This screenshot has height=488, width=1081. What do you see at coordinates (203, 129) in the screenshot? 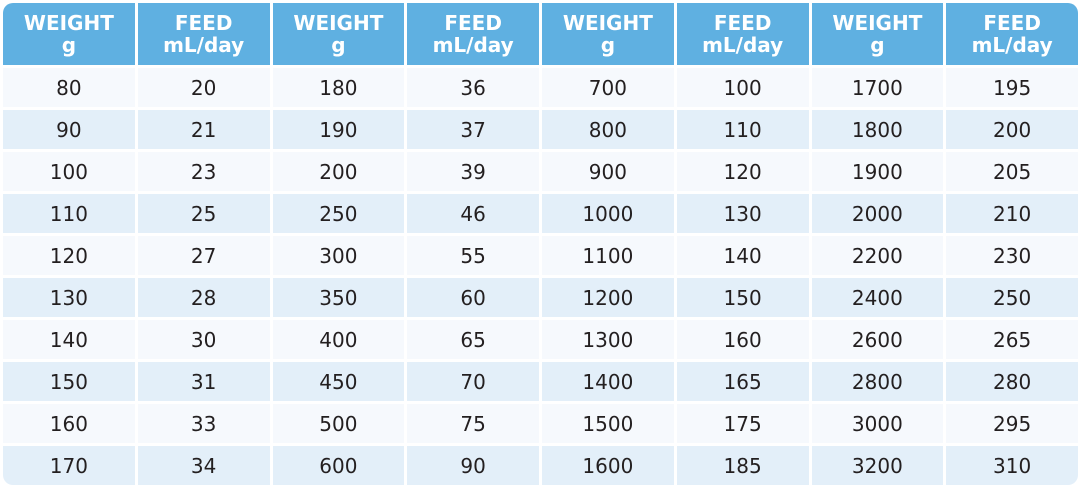
I see `table-cell: 21` at bounding box center [203, 129].